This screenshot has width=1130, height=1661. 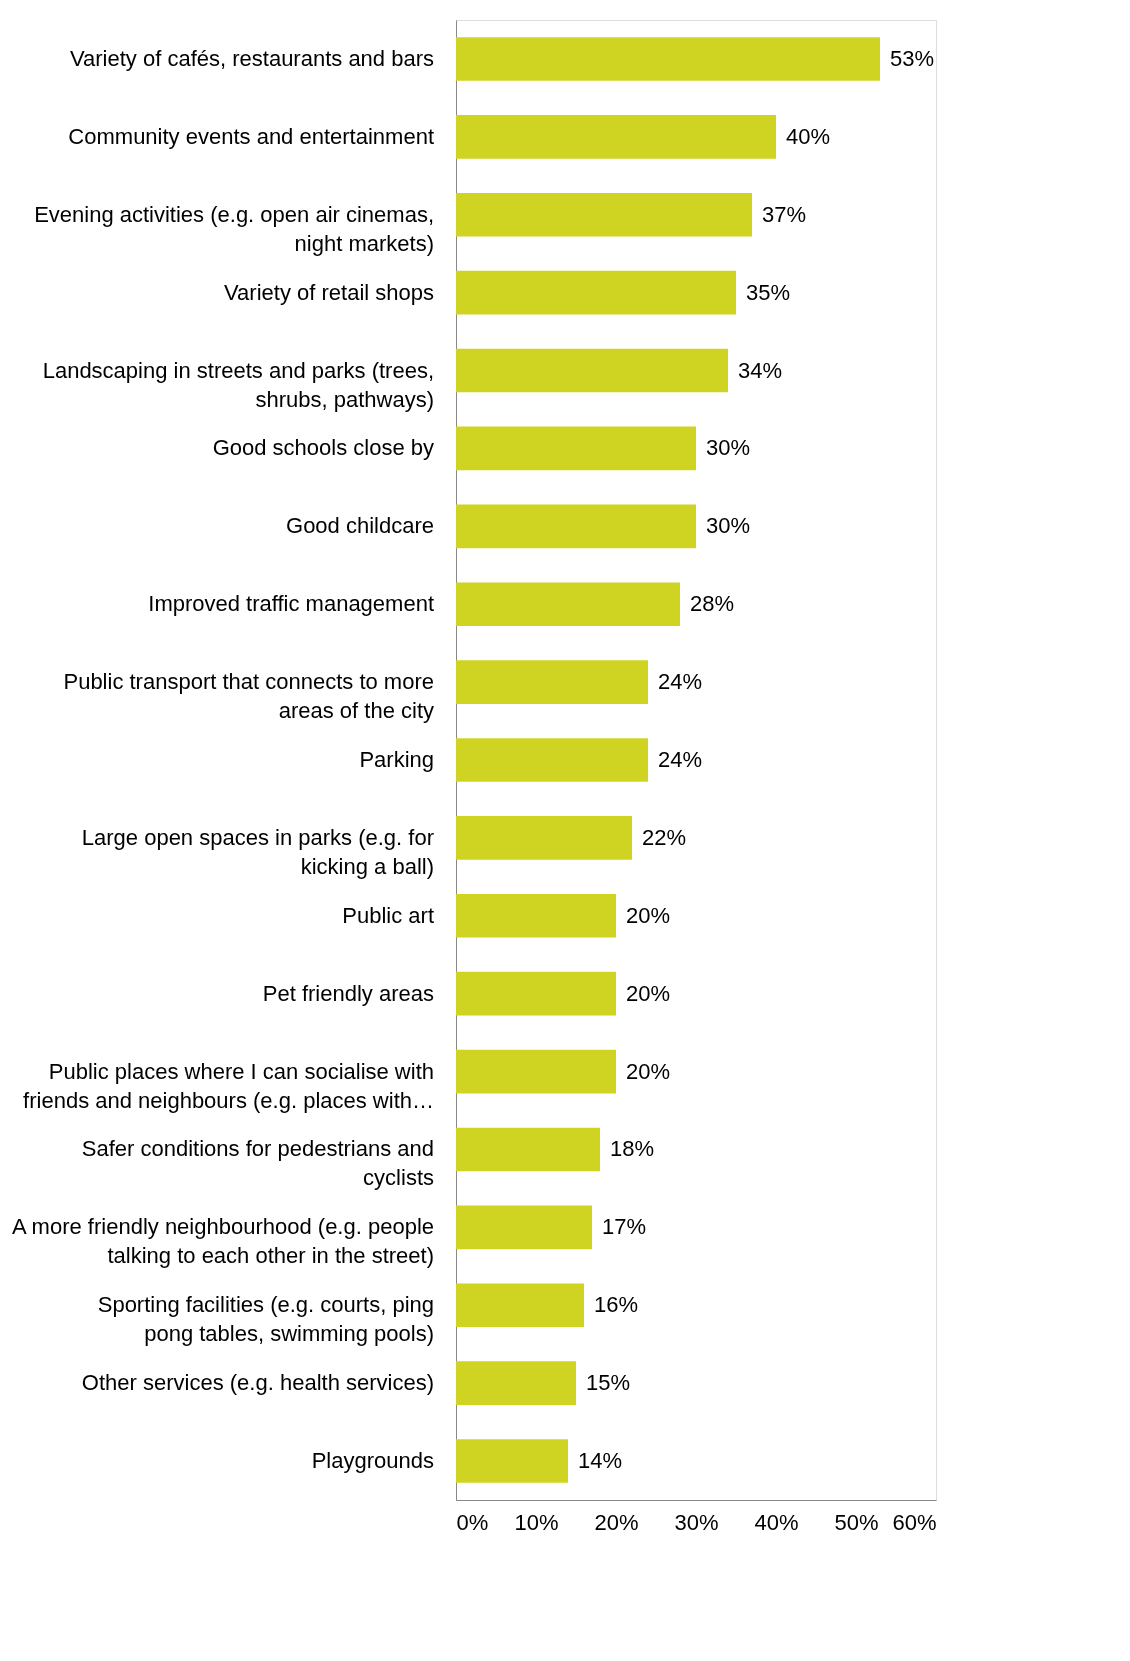 What do you see at coordinates (616, 1305) in the screenshot?
I see `data-label: 16%` at bounding box center [616, 1305].